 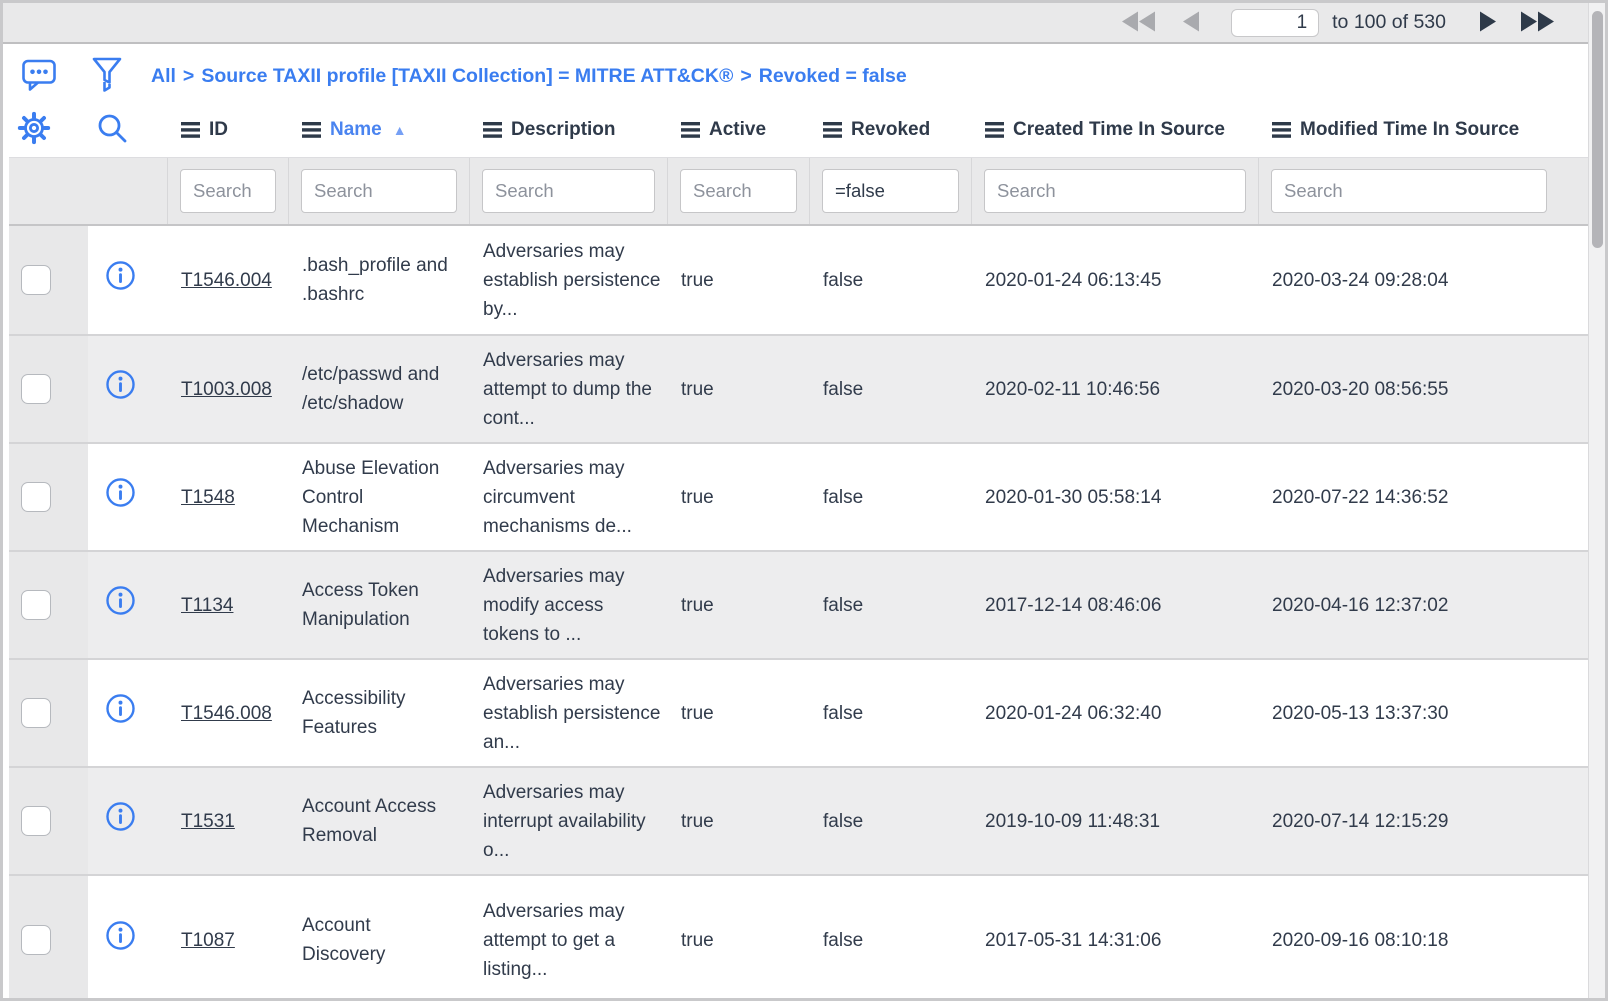 I want to click on record-created-time: 2017-05-31 14:31:06, so click(x=1073, y=940).